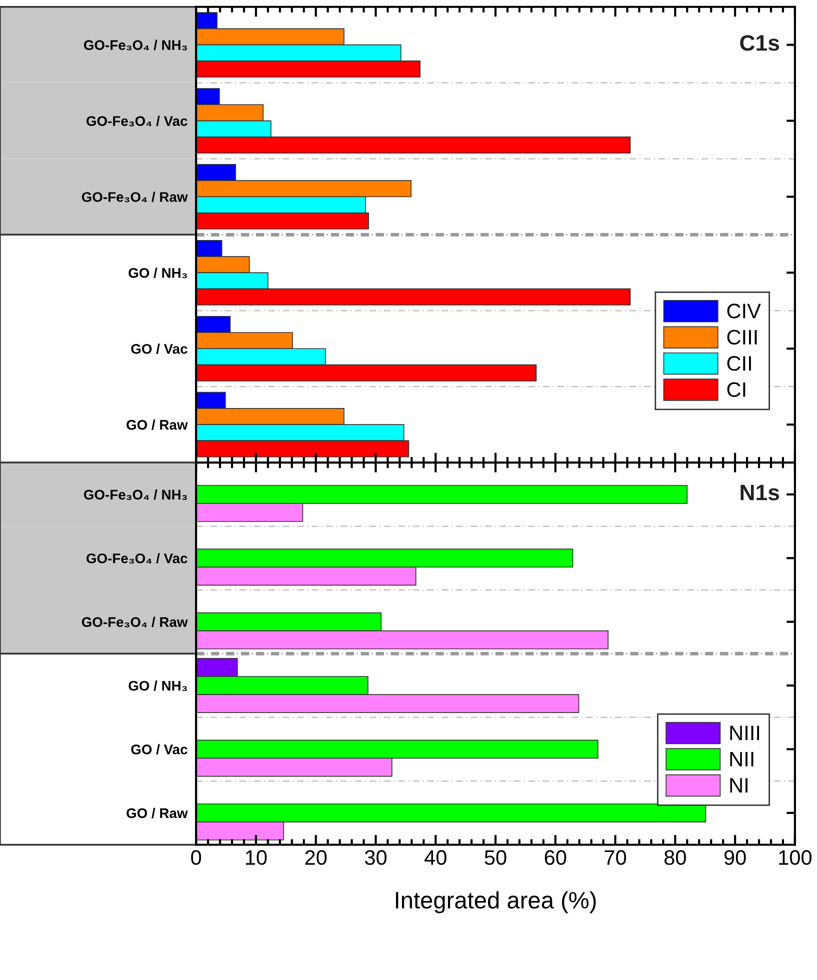  What do you see at coordinates (795, 857) in the screenshot?
I see `x-tick-label: 100` at bounding box center [795, 857].